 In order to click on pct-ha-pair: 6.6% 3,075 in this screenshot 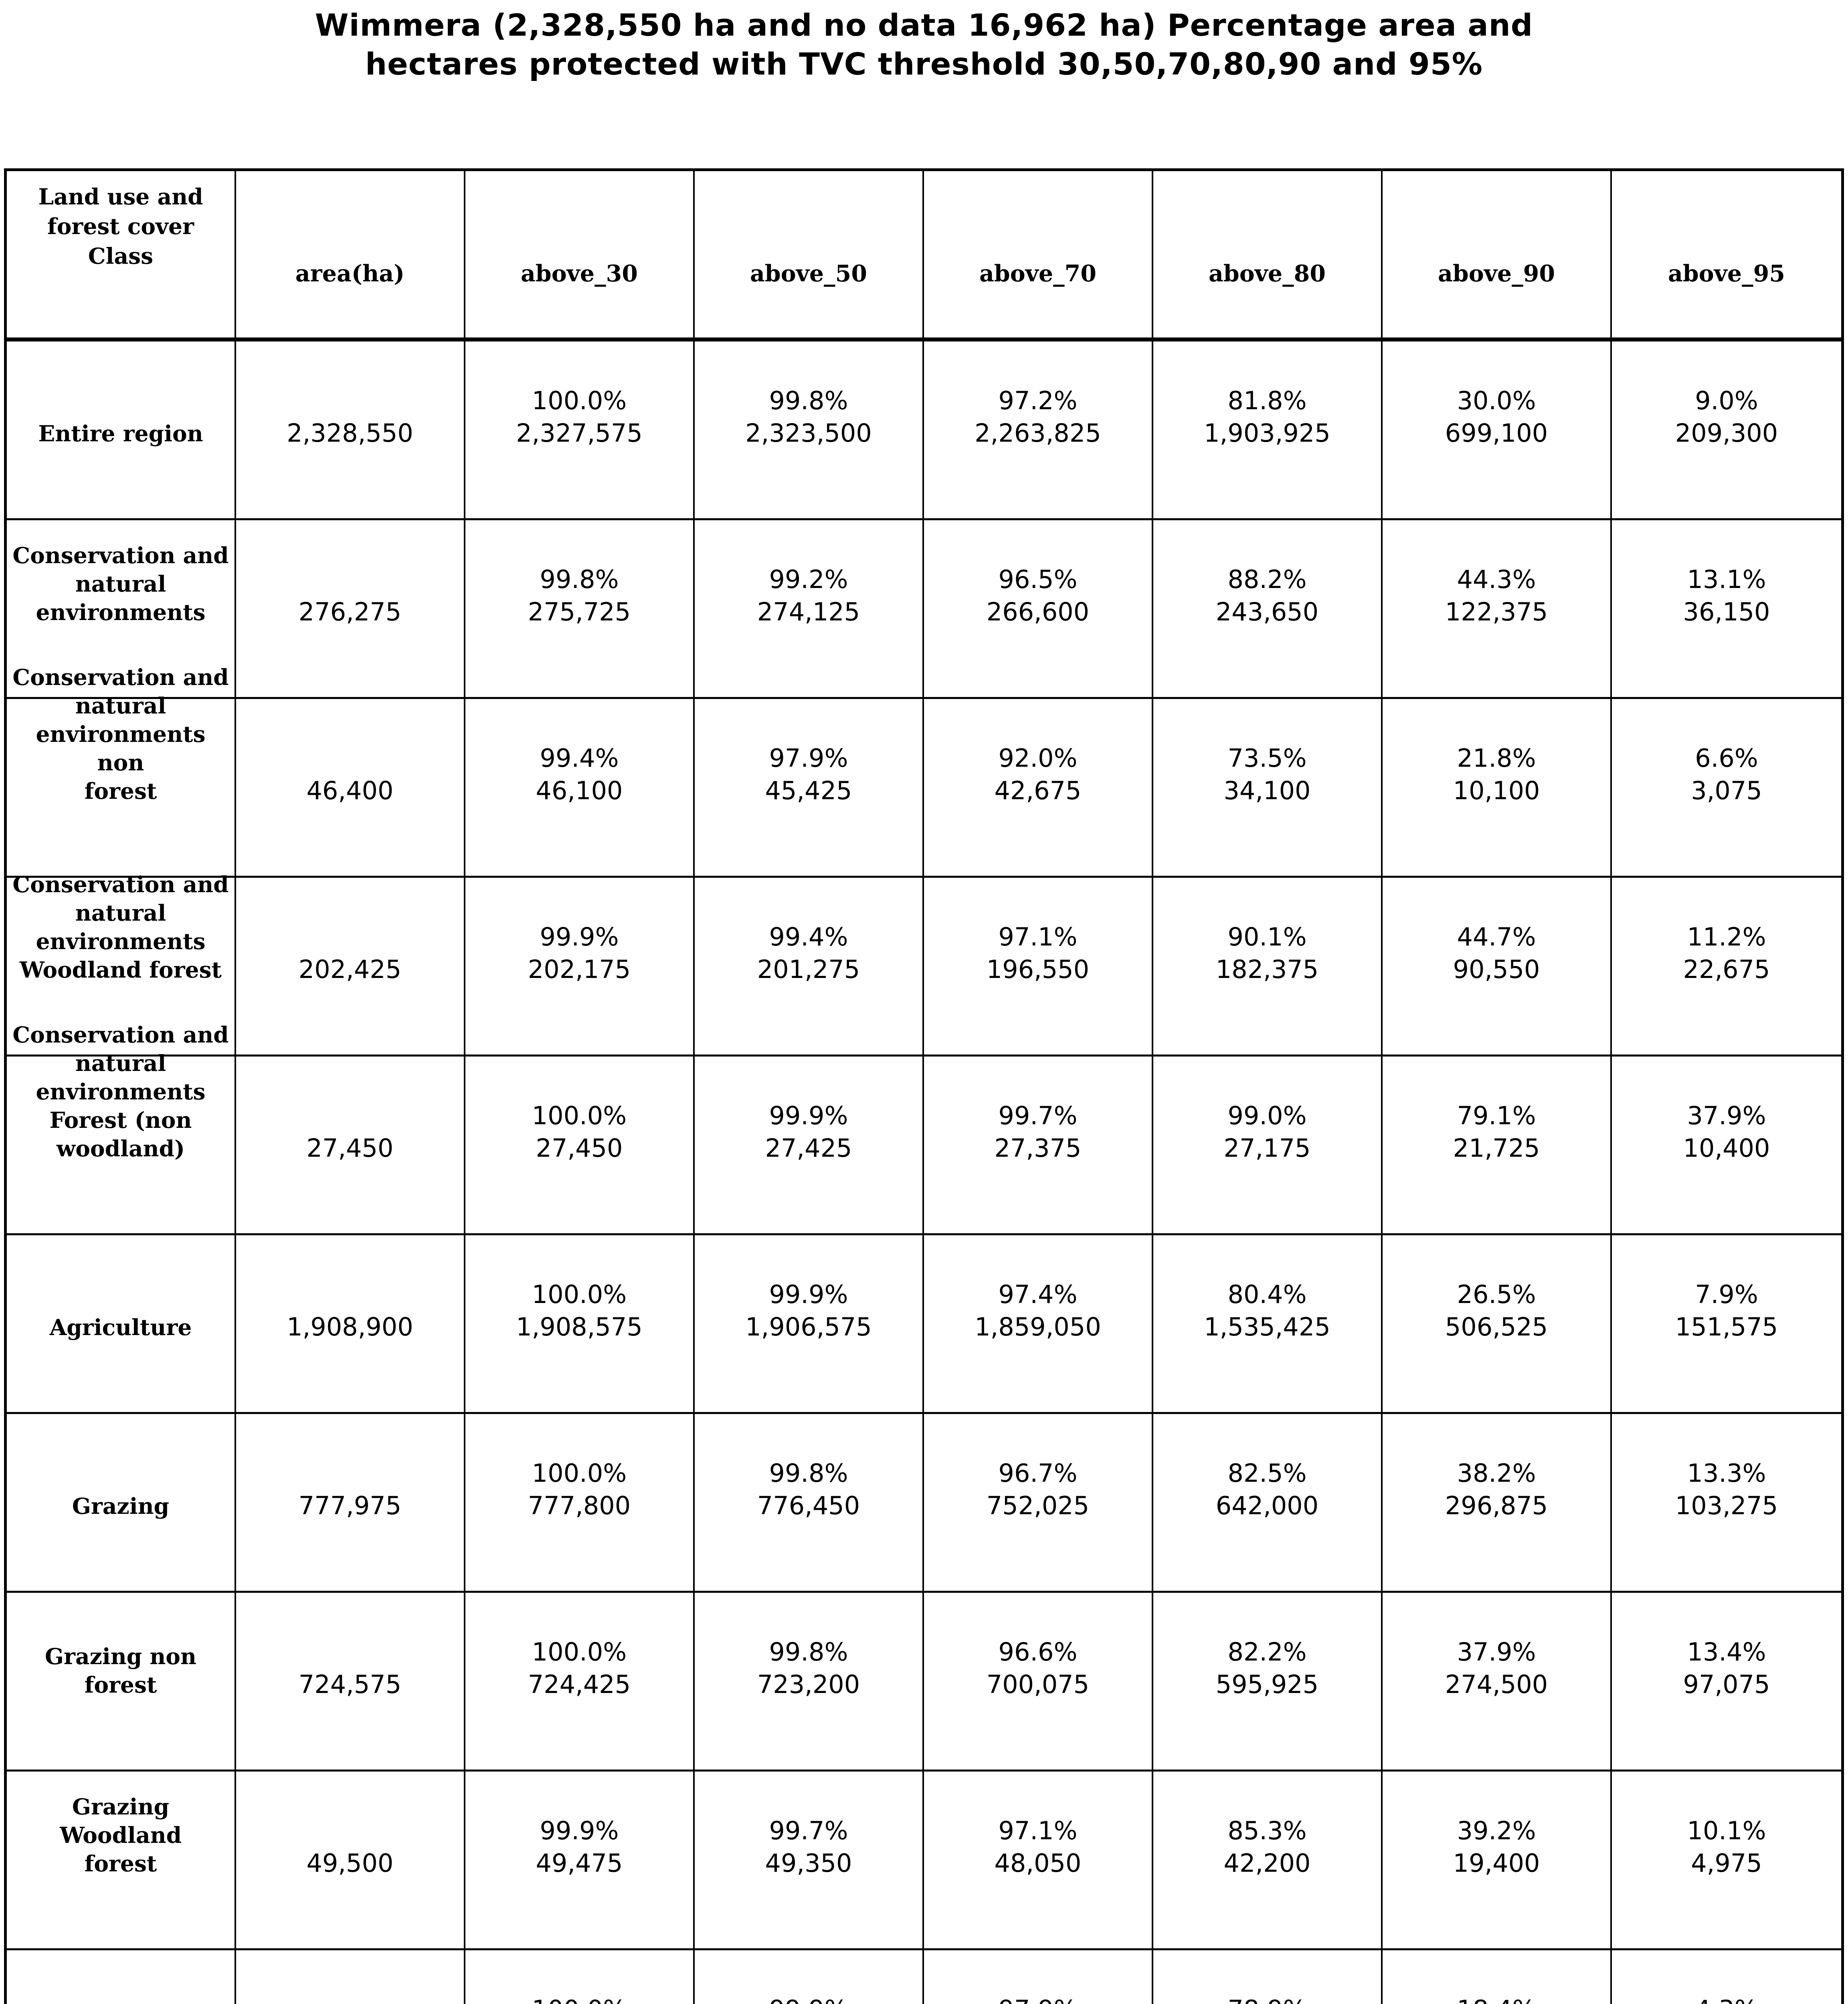, I will do `click(1726, 774)`.